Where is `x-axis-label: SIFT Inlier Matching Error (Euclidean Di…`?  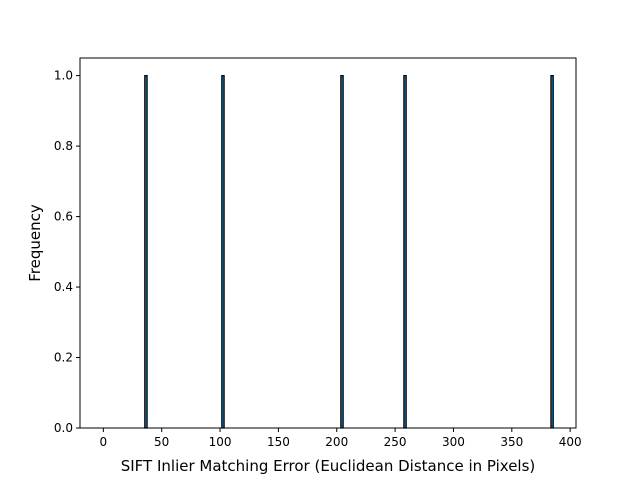 x-axis-label: SIFT Inlier Matching Error (Euclidean Di… is located at coordinates (328, 466).